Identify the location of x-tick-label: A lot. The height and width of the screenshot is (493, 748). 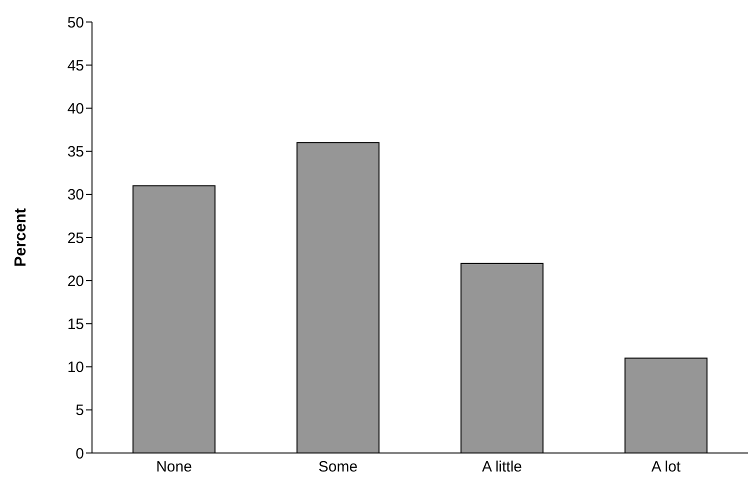
(666, 467).